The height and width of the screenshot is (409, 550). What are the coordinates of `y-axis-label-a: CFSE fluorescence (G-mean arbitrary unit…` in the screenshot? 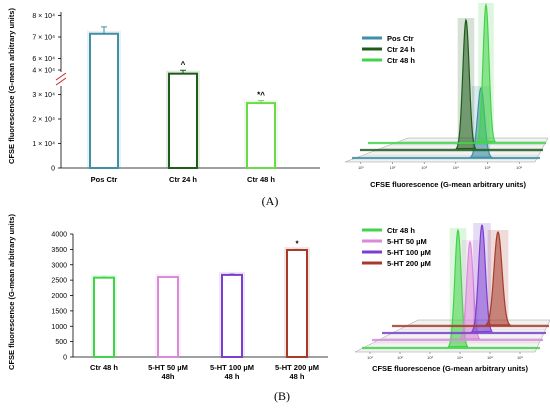 It's located at (11, 86).